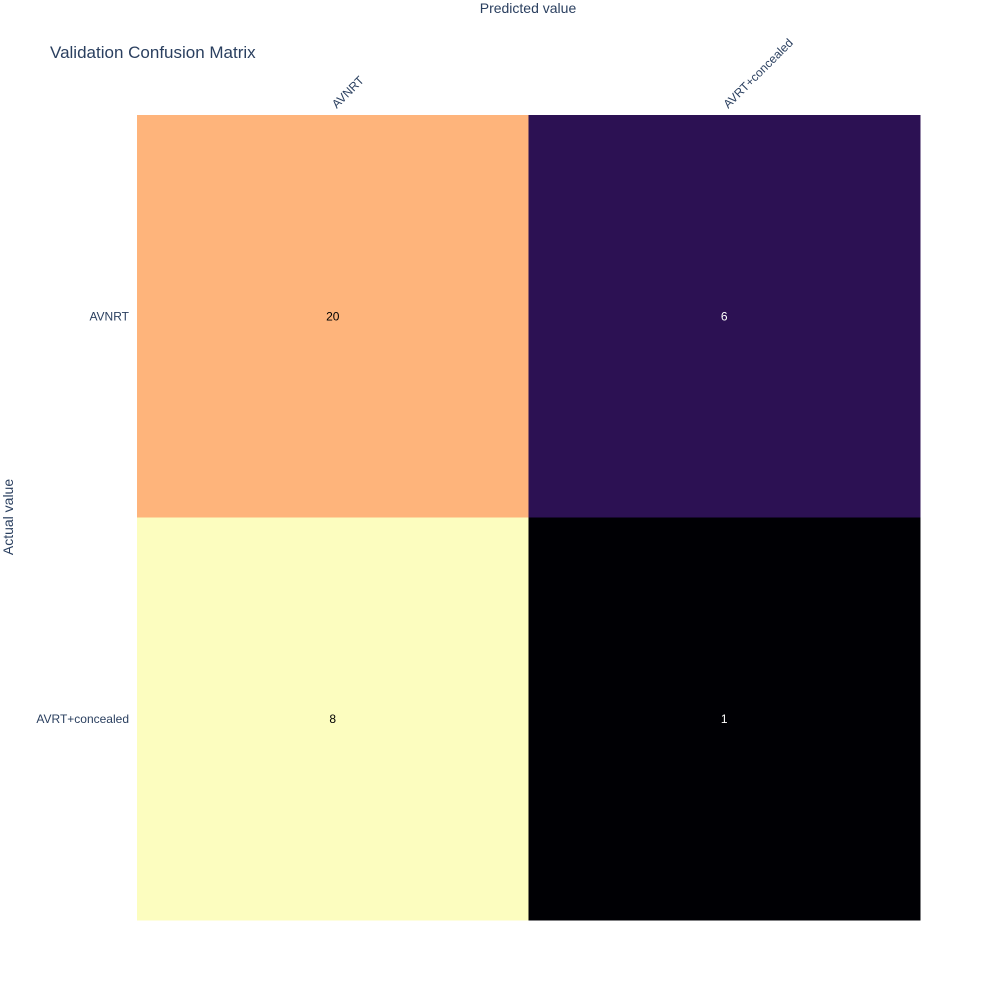 Image resolution: width=1000 pixels, height=1000 pixels. What do you see at coordinates (153, 52) in the screenshot?
I see `chart-title: Validation Confusion Matrix` at bounding box center [153, 52].